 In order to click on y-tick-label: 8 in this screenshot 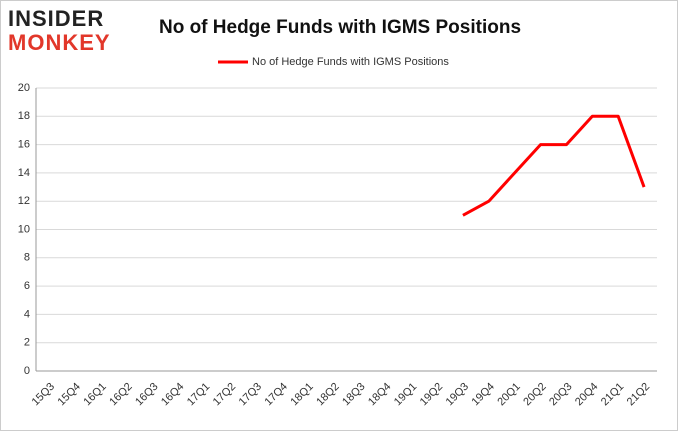, I will do `click(27, 258)`.